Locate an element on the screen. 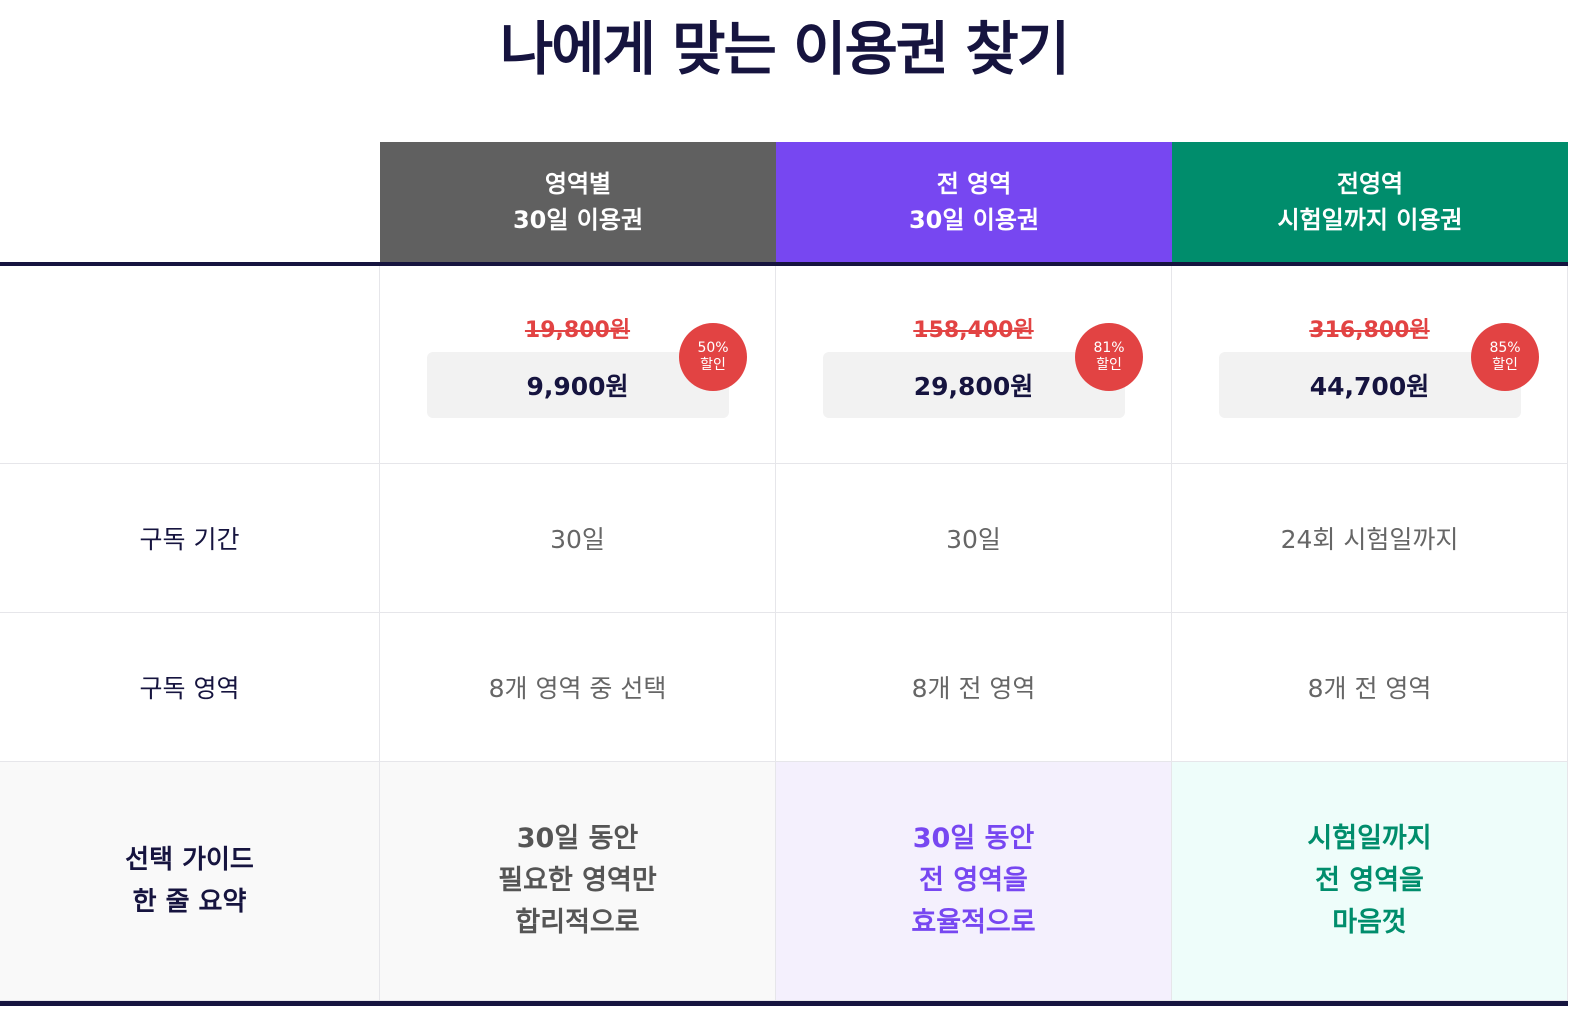  guide-line: 시험일까지 is located at coordinates (1369, 838).